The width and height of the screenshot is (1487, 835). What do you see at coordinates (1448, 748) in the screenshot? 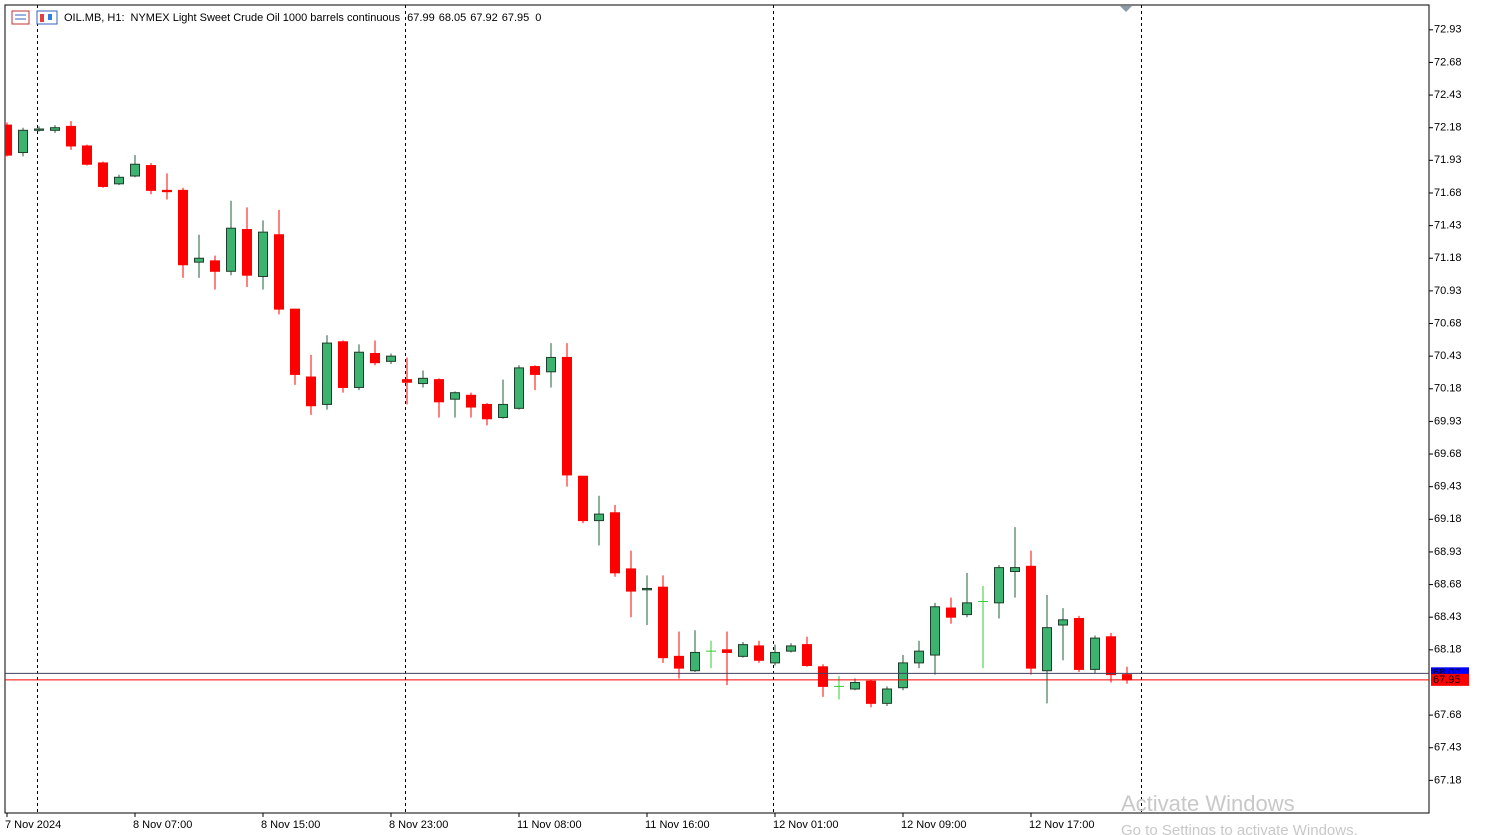
I see `y-tick-label: 67.43` at bounding box center [1448, 748].